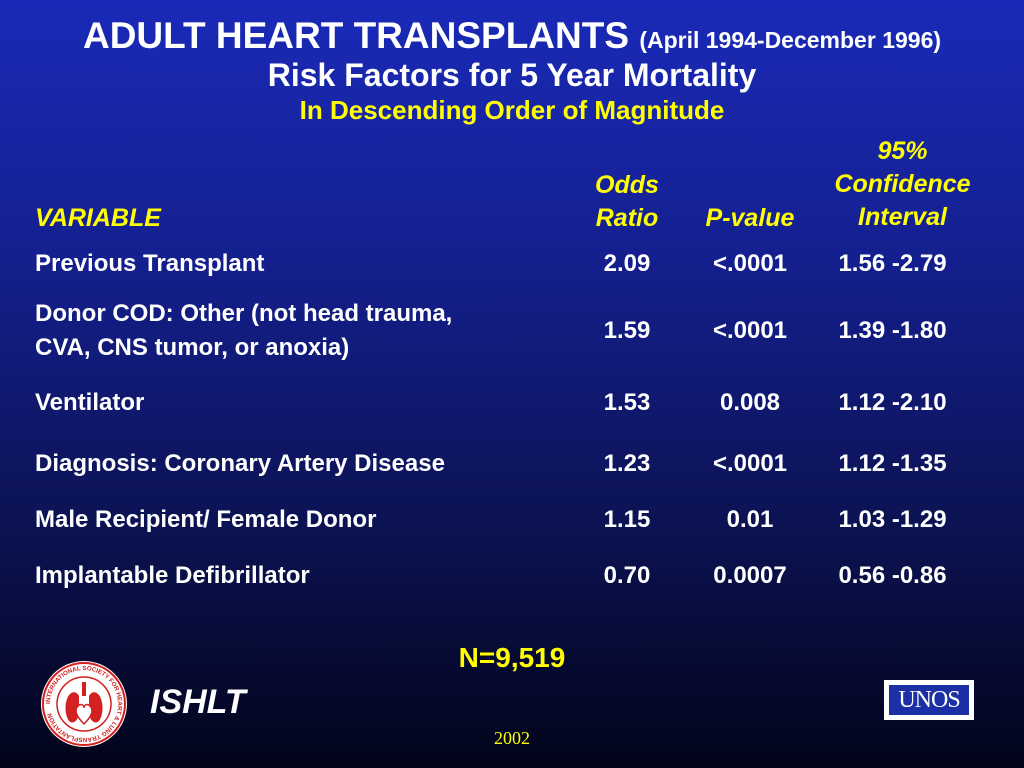 This screenshot has width=1024, height=768. What do you see at coordinates (512, 75) in the screenshot?
I see `subtitle: Risk Factors for 5 Year Mortality` at bounding box center [512, 75].